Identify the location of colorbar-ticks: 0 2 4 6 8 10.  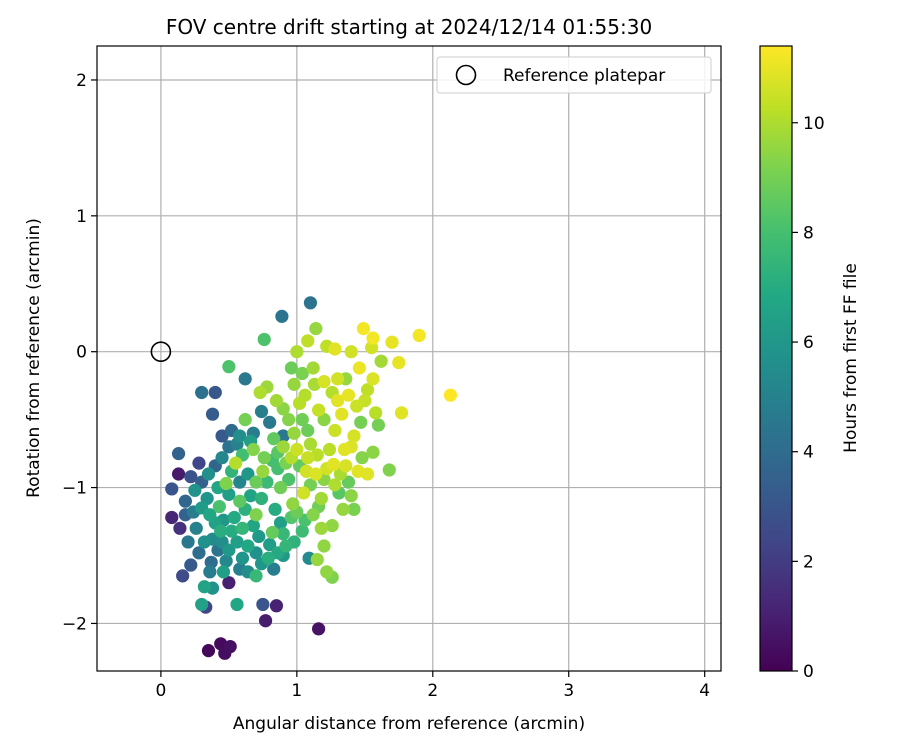
(808, 398).